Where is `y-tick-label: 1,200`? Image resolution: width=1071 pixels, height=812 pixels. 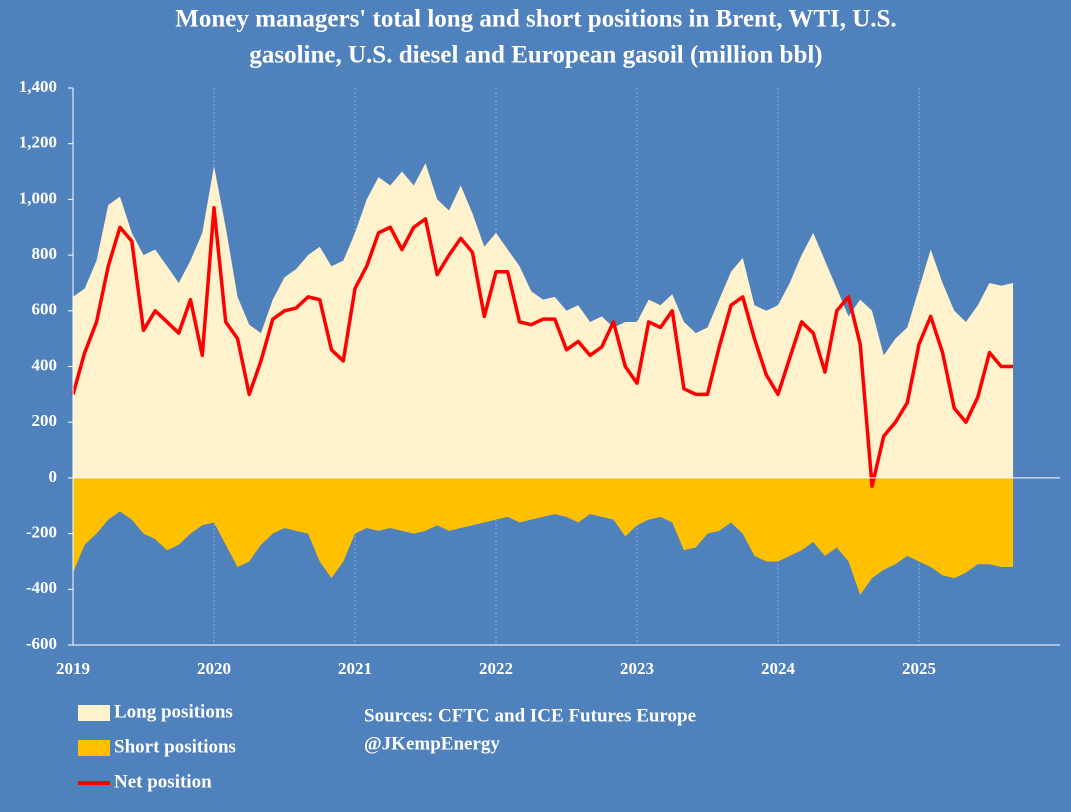 y-tick-label: 1,200 is located at coordinates (38, 142).